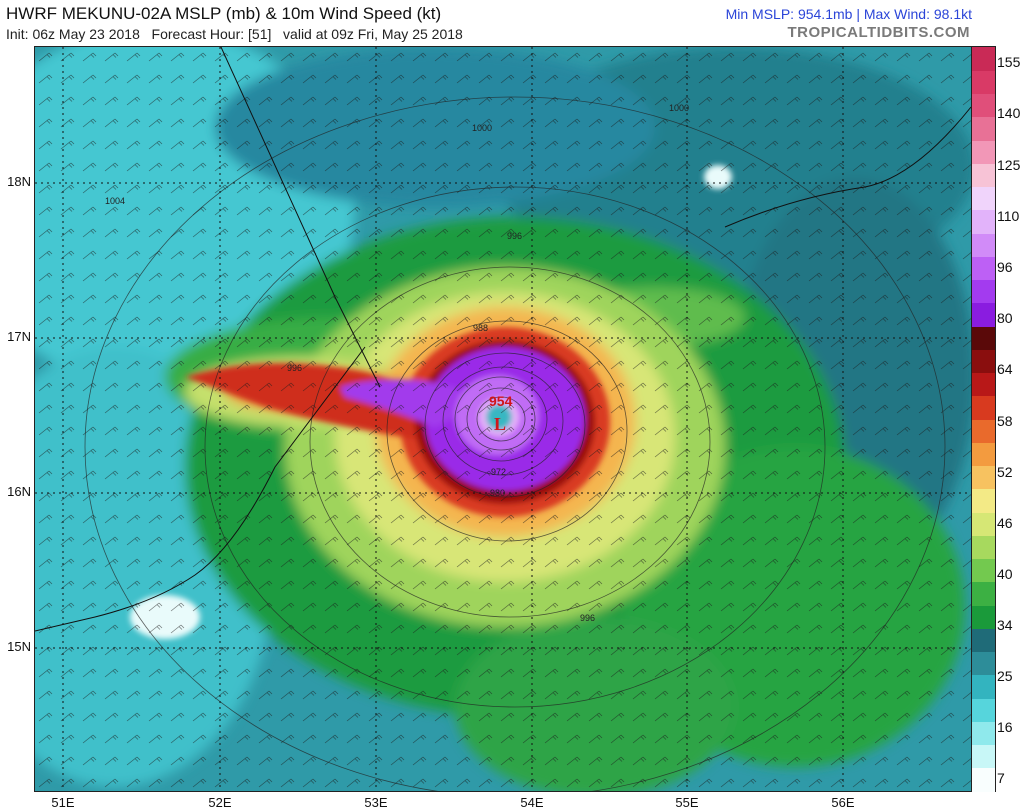 The height and width of the screenshot is (811, 1024). I want to click on valid-time: valid at 09z Fri, May 25 2018, so click(373, 34).